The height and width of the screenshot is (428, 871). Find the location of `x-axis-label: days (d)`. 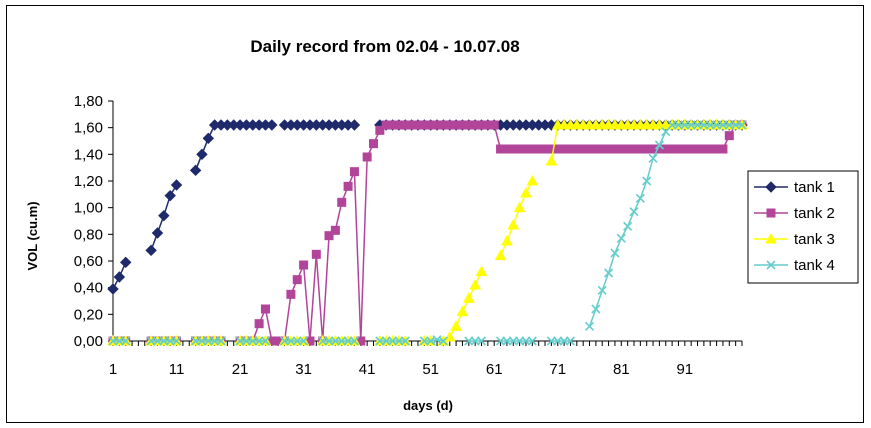

x-axis-label: days (d) is located at coordinates (428, 405).